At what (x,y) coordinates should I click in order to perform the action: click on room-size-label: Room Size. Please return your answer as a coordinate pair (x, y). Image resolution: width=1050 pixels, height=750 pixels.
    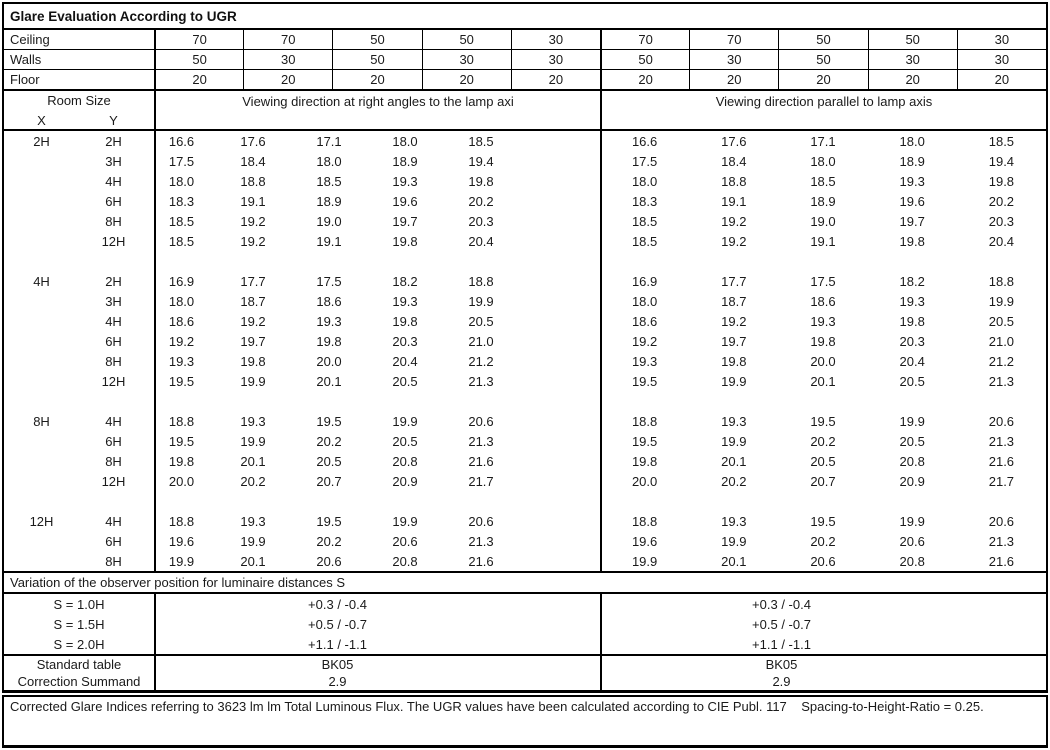
    Looking at the image, I should click on (79, 100).